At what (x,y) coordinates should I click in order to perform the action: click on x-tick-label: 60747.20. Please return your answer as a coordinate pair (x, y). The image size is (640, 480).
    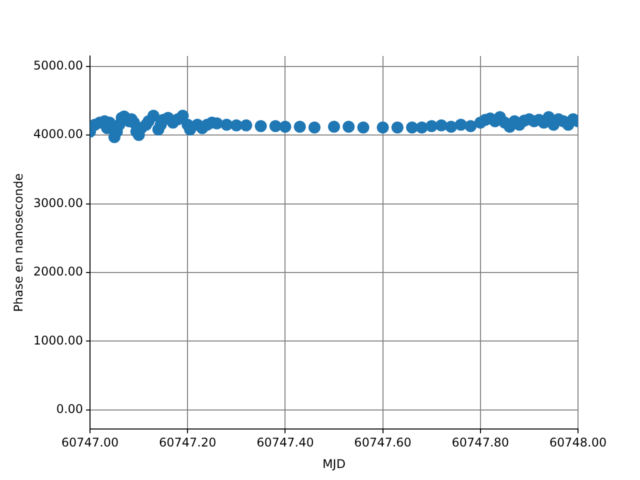
    Looking at the image, I should click on (187, 443).